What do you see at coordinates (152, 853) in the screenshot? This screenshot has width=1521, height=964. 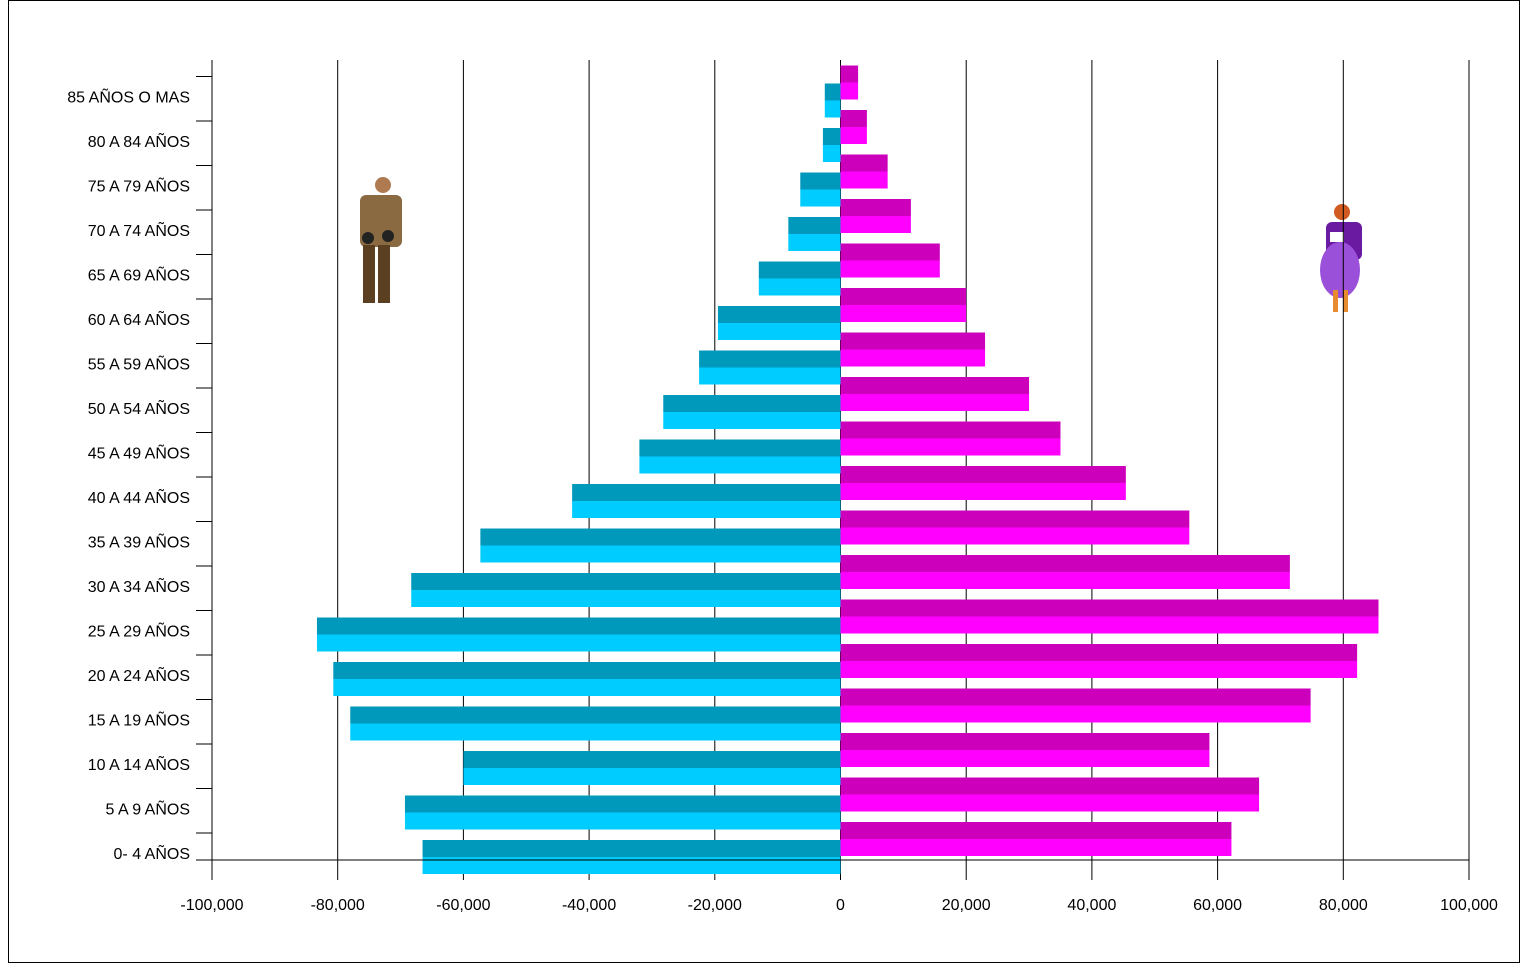 I see `y-tick-label: 0- 4 AÑOS` at bounding box center [152, 853].